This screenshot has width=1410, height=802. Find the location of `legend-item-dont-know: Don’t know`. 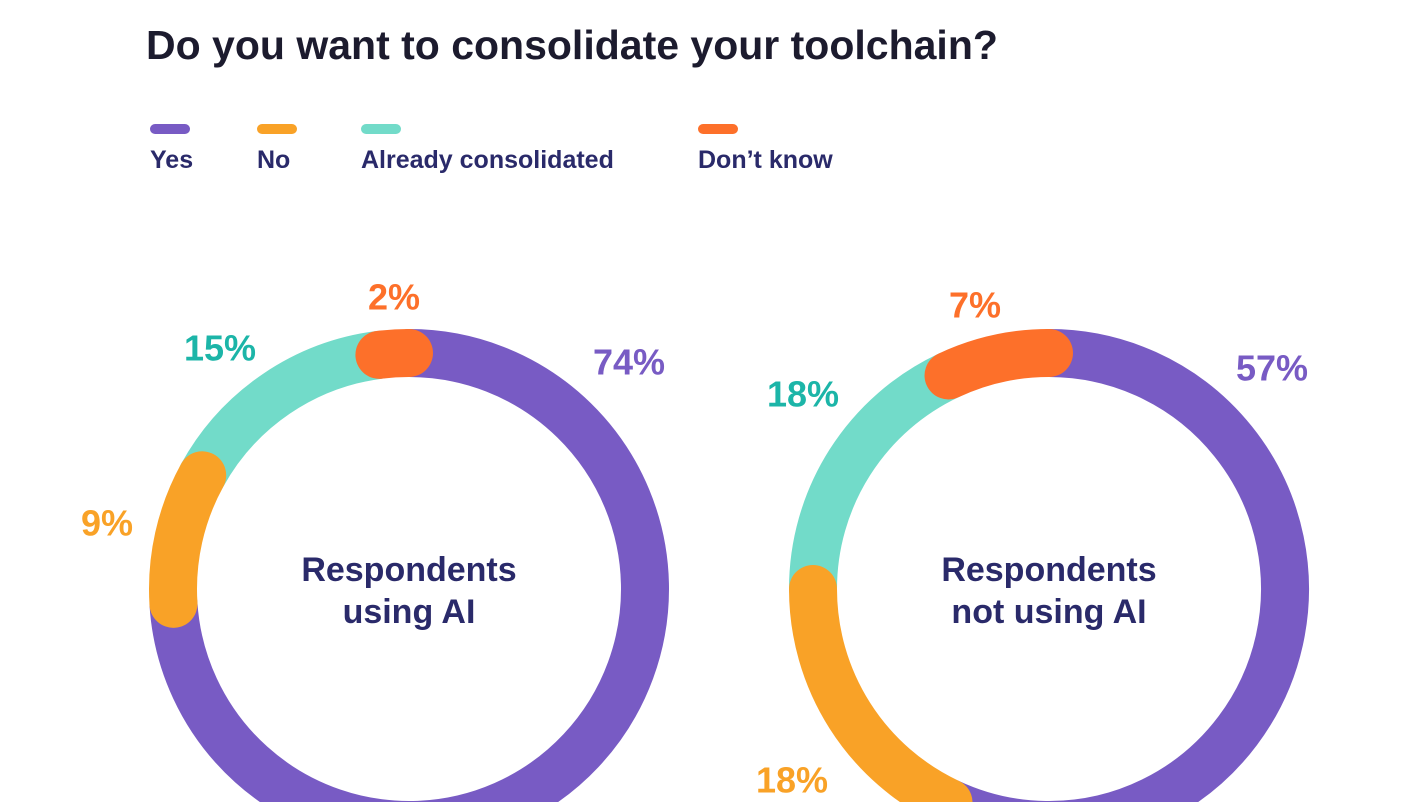

legend-item-dont-know: Don’t know is located at coordinates (765, 149).